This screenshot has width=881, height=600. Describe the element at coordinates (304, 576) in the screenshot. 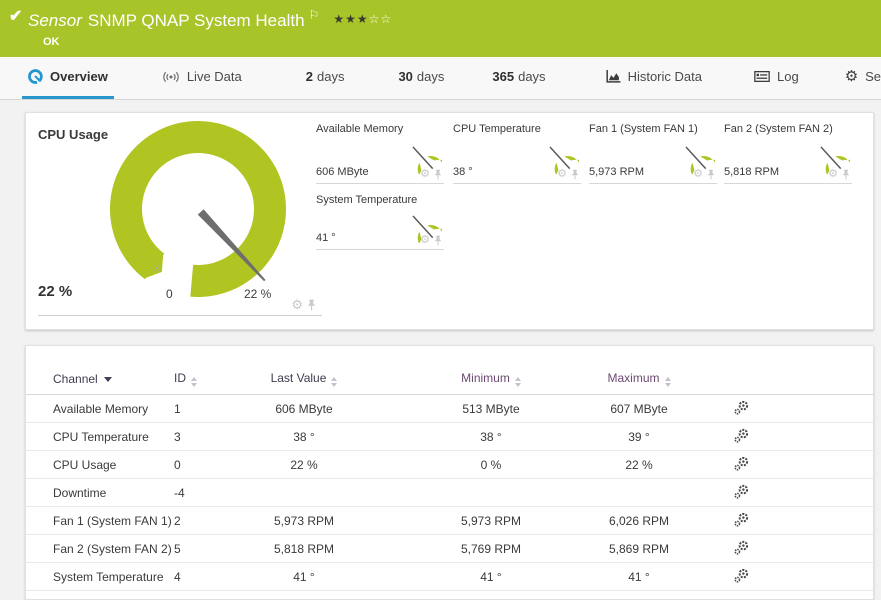

I see `cell-last-value: 41 °` at that location.